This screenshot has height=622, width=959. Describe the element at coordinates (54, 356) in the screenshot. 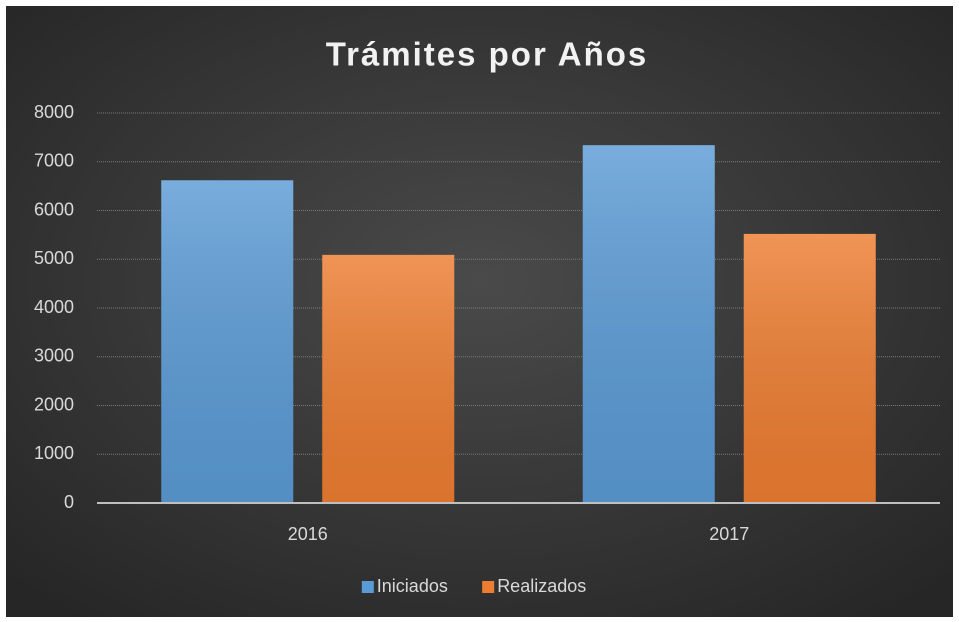

I see `y-tick-label: 3000` at that location.